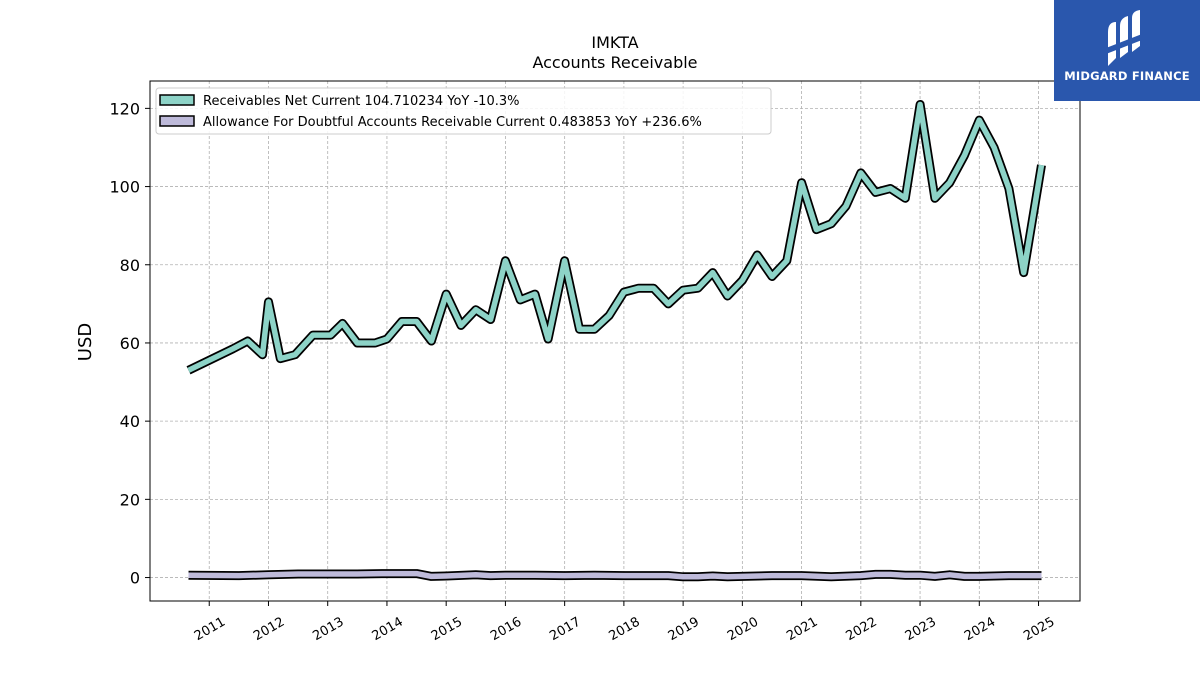  Describe the element at coordinates (130, 499) in the screenshot. I see `y-tick-label: 20` at that location.